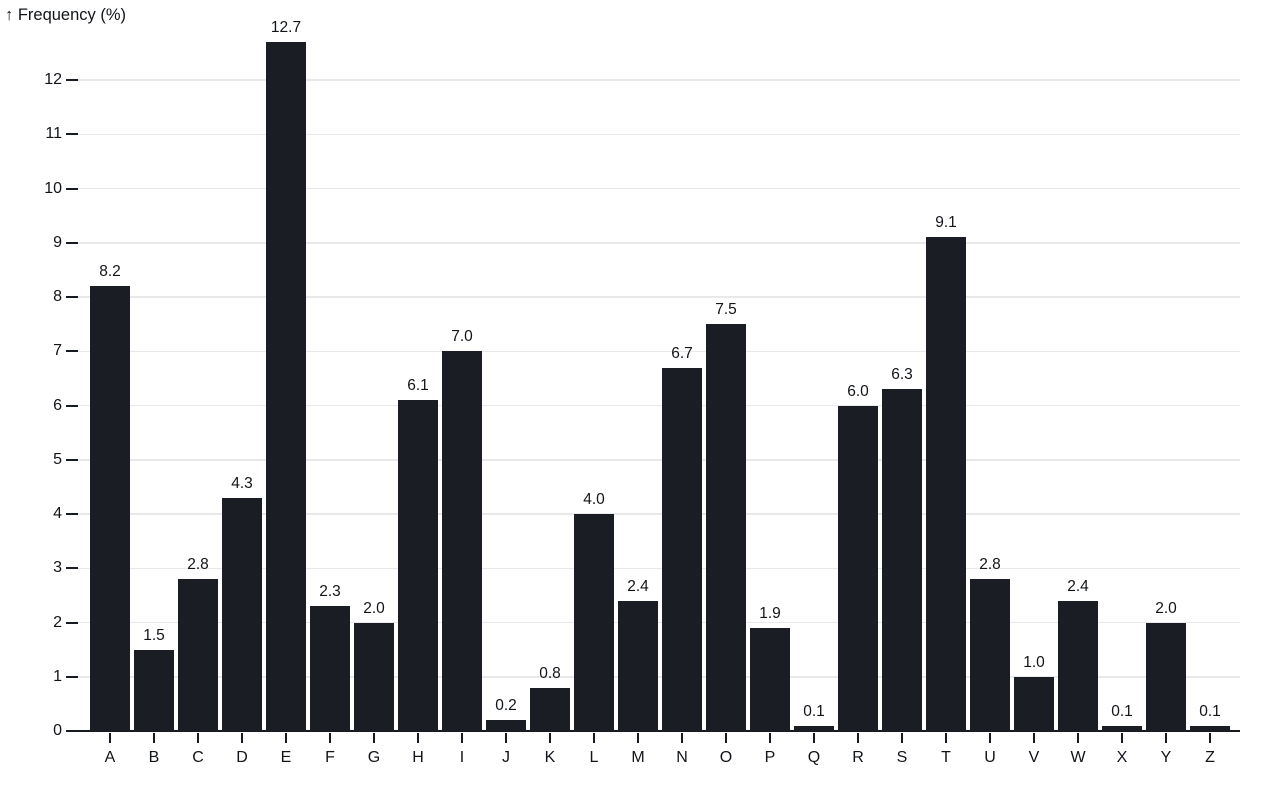 The image size is (1280, 792). What do you see at coordinates (946, 757) in the screenshot?
I see `x-tick-label: T` at bounding box center [946, 757].